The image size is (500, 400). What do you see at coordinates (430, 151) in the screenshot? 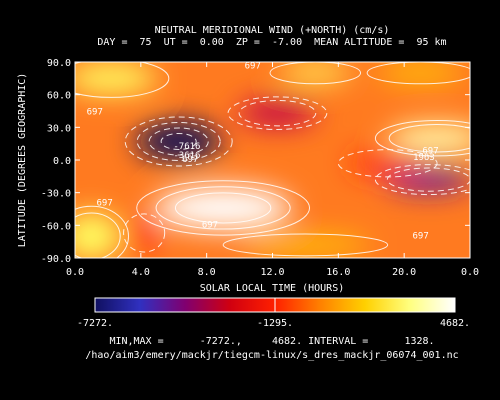
I see `contour-label-6: 697` at bounding box center [430, 151].